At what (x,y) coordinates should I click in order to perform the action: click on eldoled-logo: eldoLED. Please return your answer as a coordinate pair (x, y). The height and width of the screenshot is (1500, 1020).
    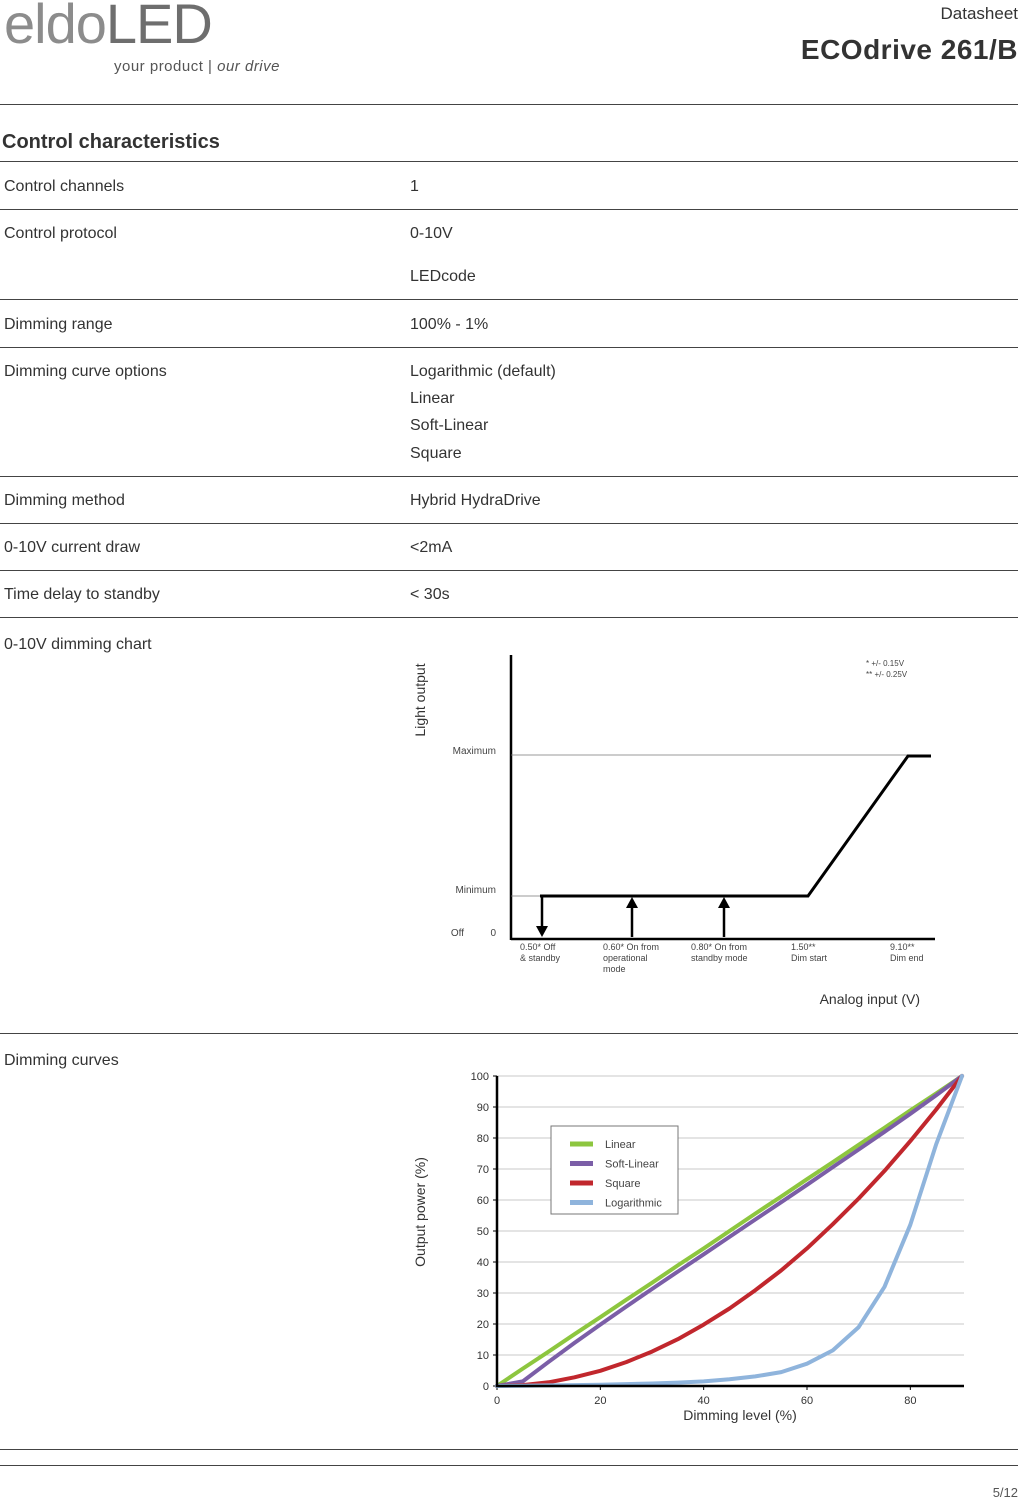
    Looking at the image, I should click on (108, 27).